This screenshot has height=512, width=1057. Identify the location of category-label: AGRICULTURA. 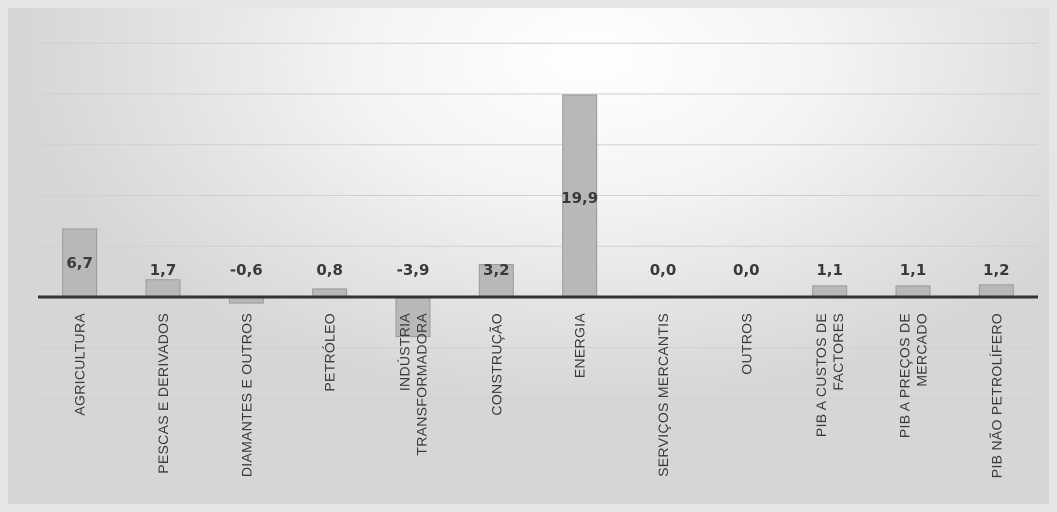
(80, 364).